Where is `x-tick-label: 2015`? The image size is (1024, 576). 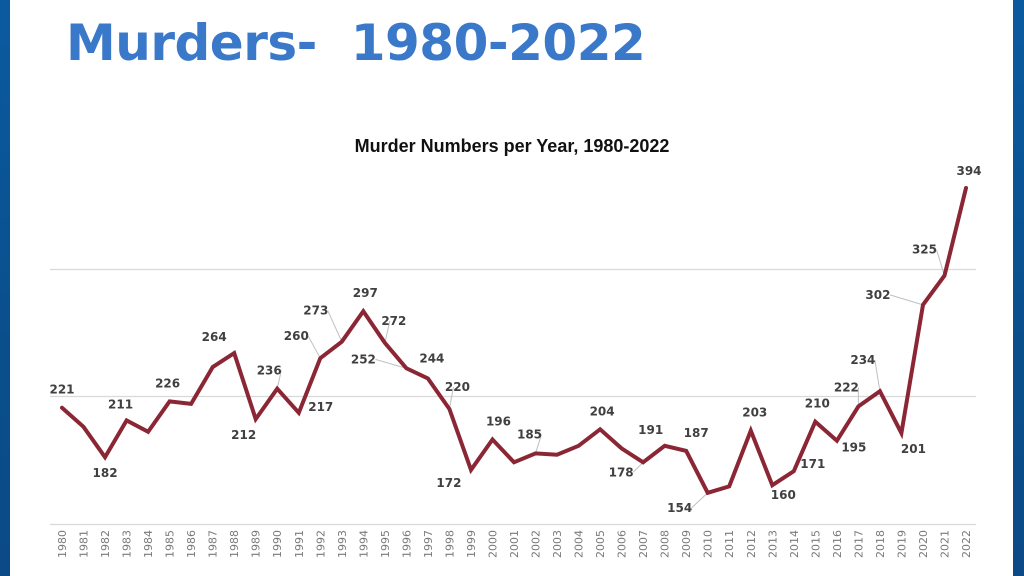 x-tick-label: 2015 is located at coordinates (815, 544).